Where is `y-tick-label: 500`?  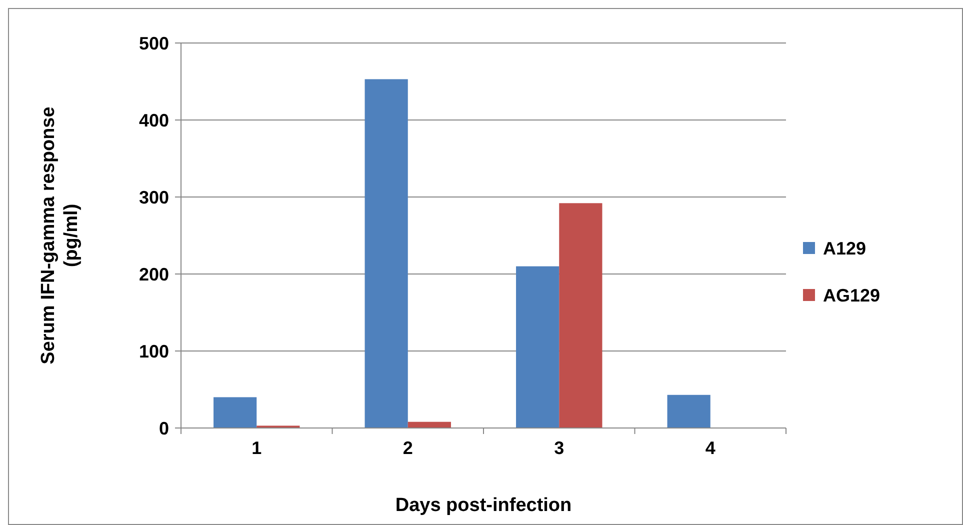
y-tick-label: 500 is located at coordinates (153, 43).